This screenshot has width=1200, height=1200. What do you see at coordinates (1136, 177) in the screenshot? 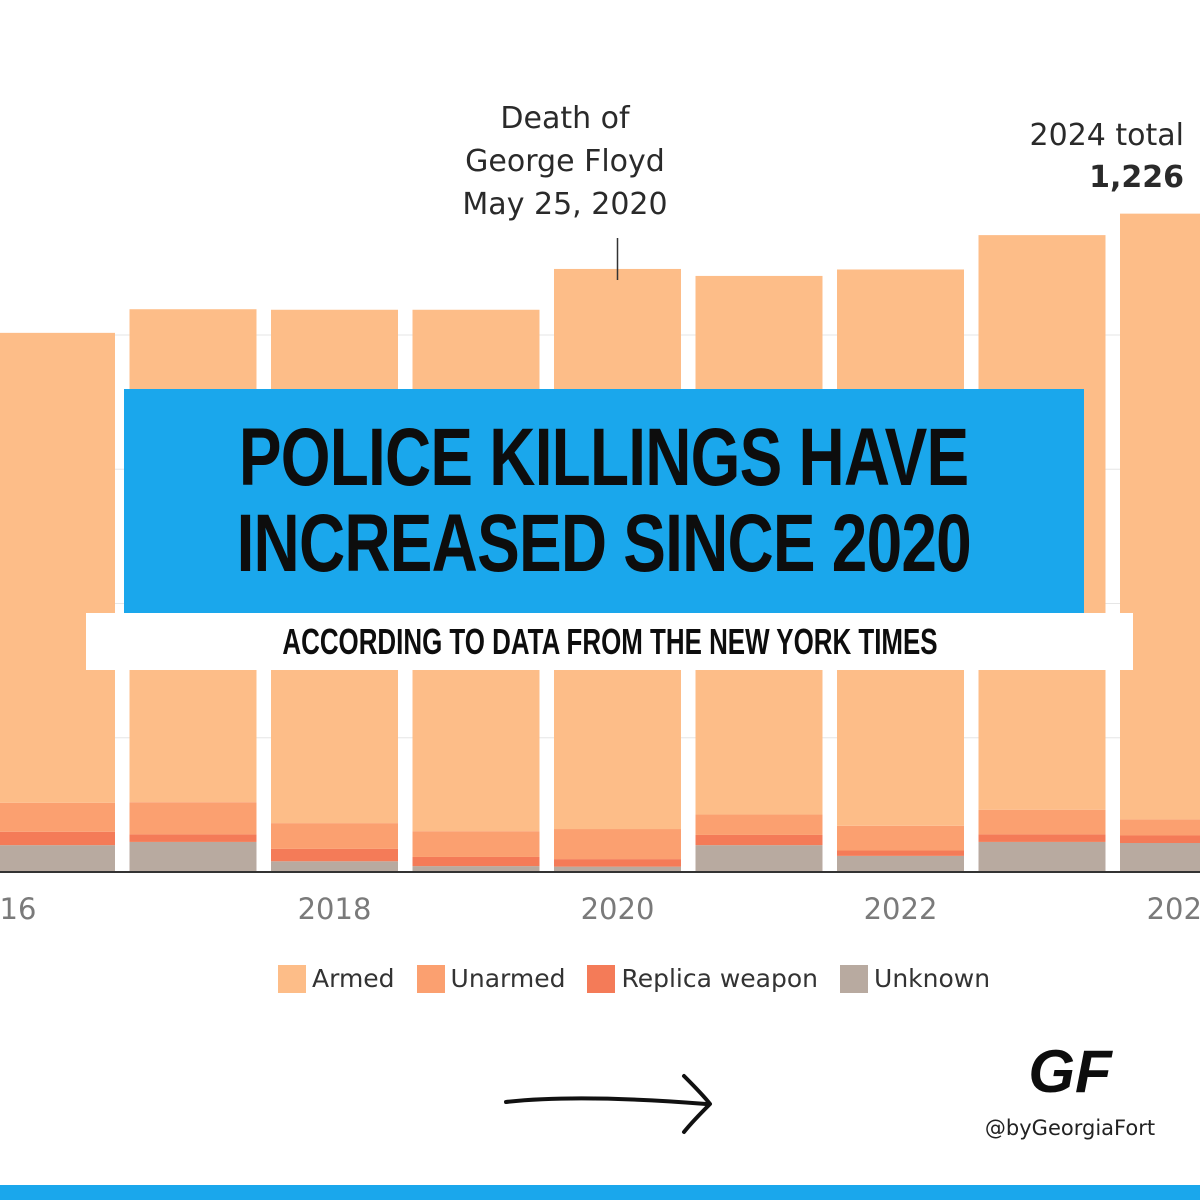
I see `total-value: 1,226` at bounding box center [1136, 177].